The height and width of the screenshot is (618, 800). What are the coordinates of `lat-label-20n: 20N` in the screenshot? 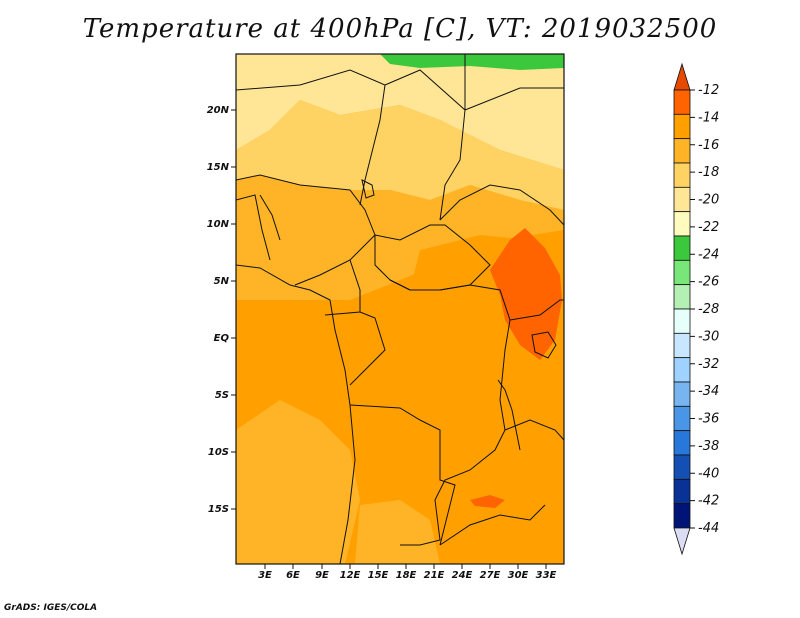 It's located at (218, 110).